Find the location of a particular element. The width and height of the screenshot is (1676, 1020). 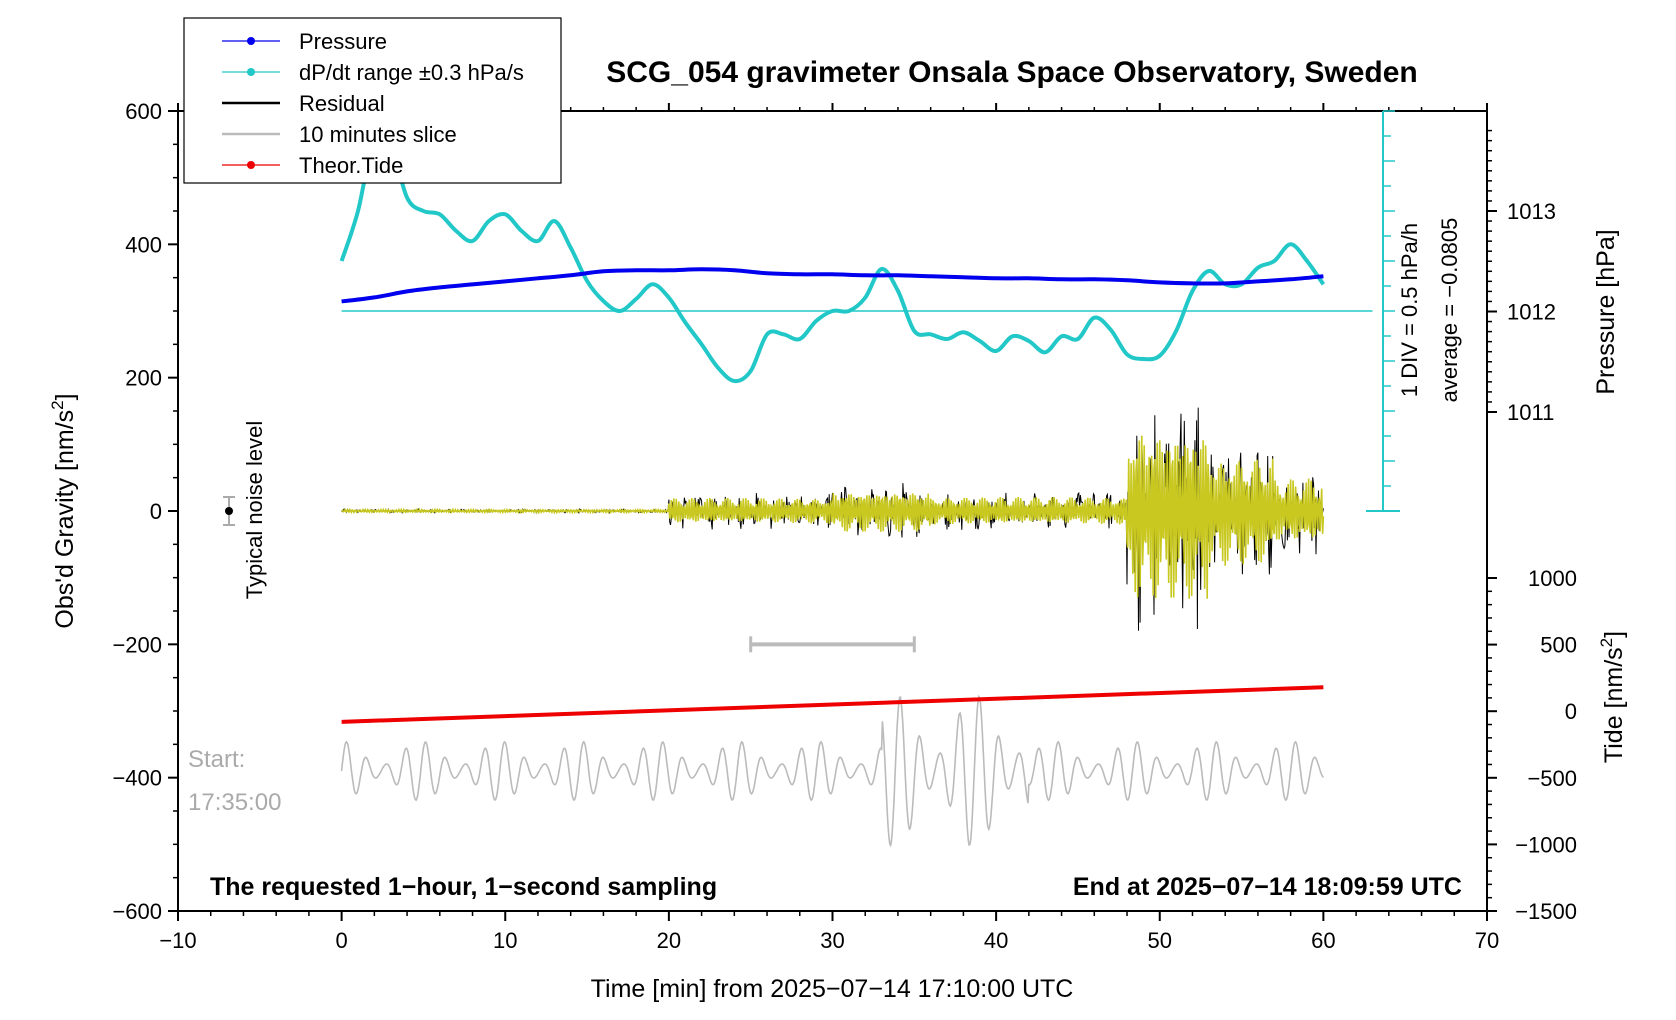

x-tick-label: −10 is located at coordinates (177, 940).